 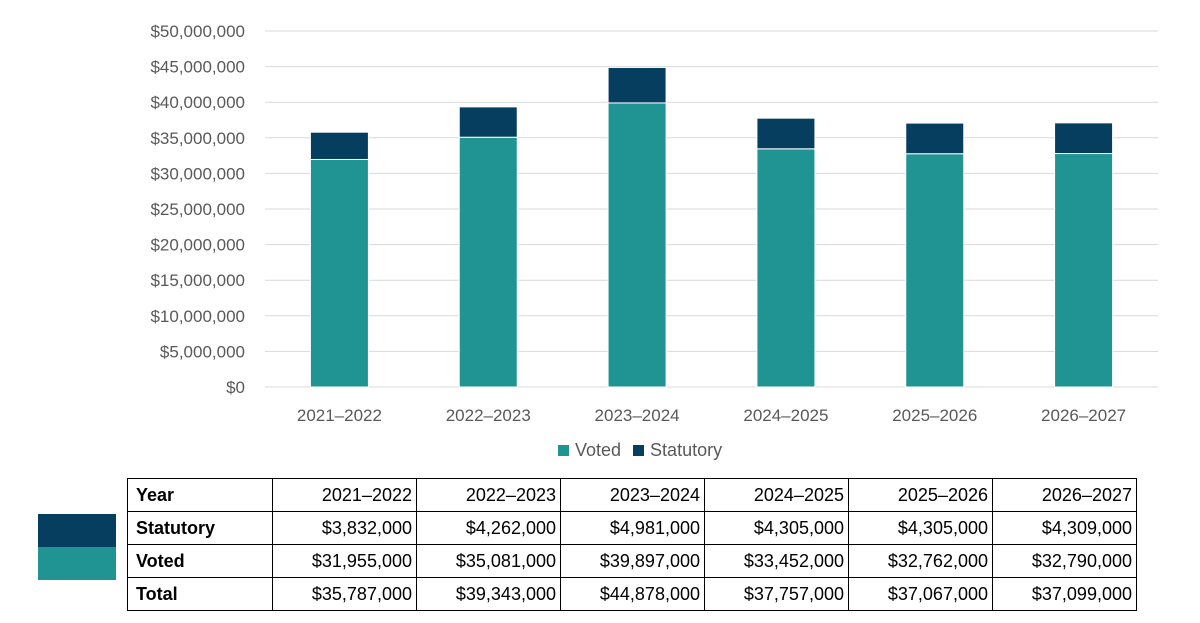 What do you see at coordinates (200, 495) in the screenshot?
I see `table-header-label: Year` at bounding box center [200, 495].